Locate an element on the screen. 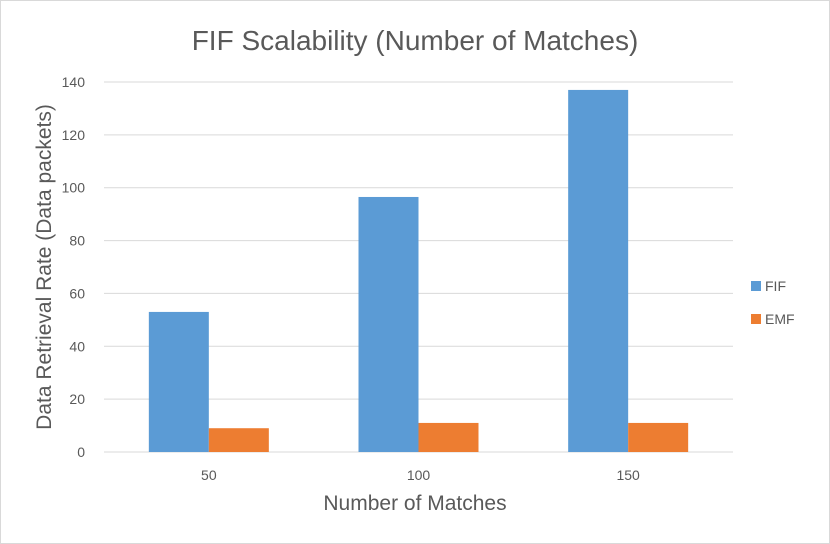  chart-title: FIF Scalability (Number of Matches) is located at coordinates (415, 40).